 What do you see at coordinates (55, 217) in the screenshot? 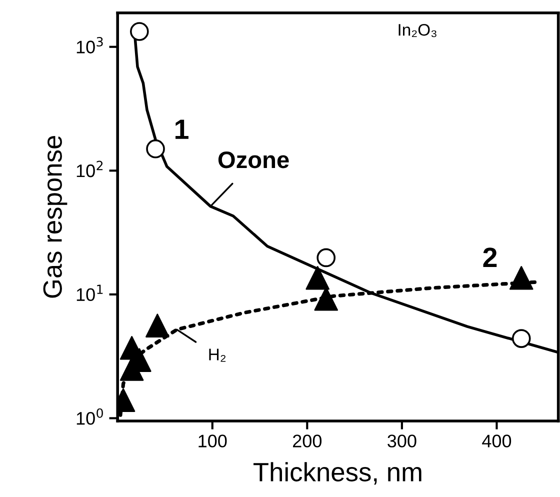
I see `y-axis-title: Gas response` at bounding box center [55, 217].